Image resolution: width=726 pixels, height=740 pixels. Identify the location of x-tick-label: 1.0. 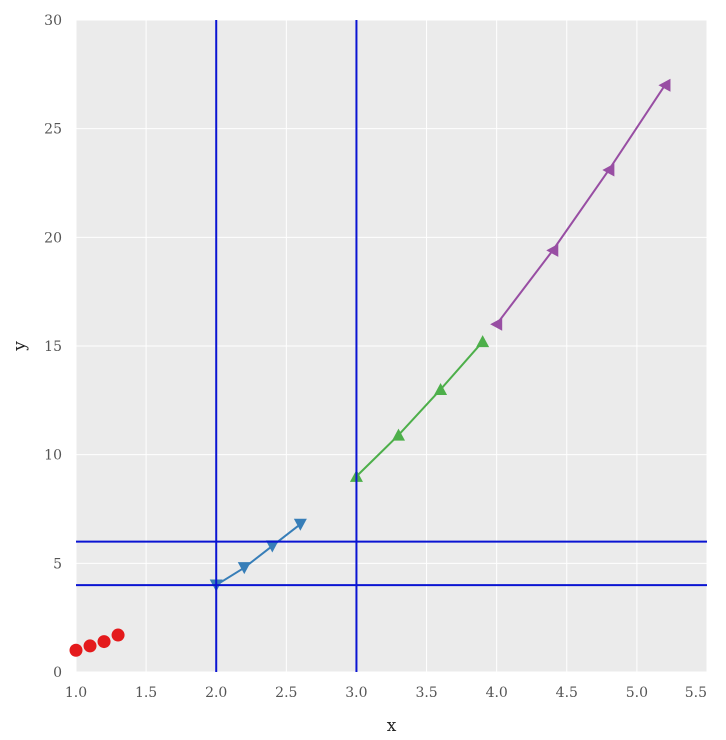
(76, 693).